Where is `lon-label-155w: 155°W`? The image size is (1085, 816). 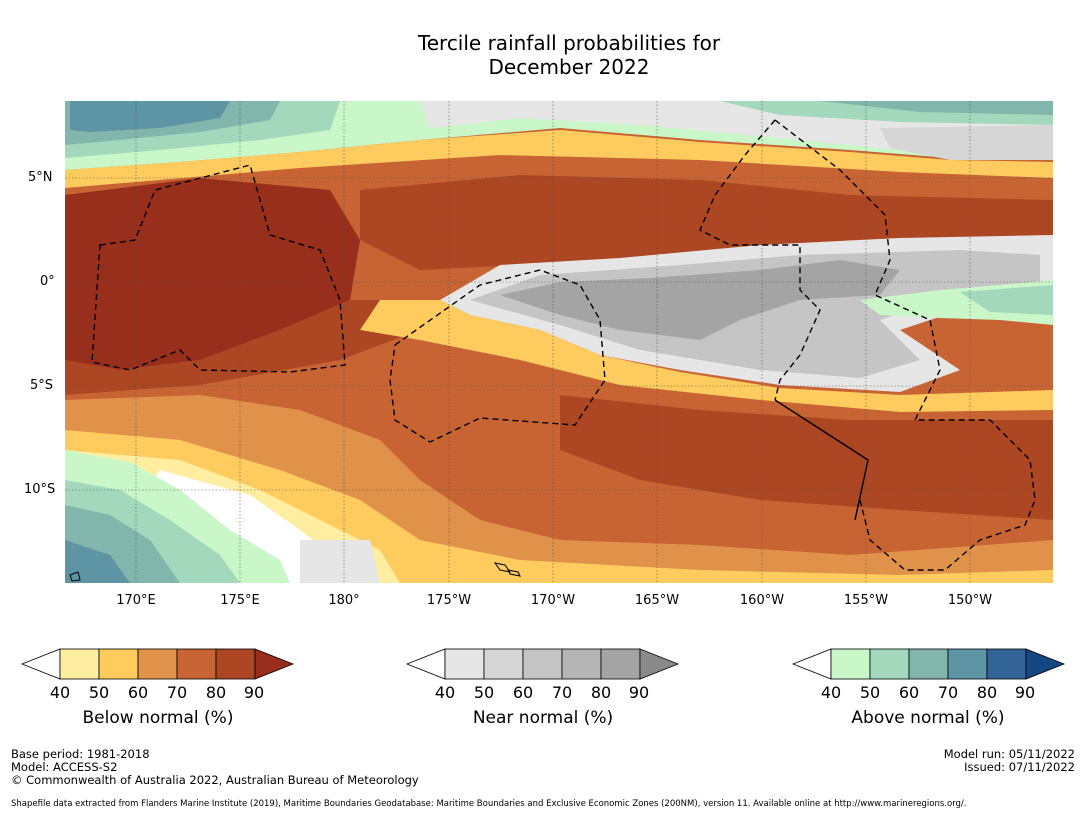
lon-label-155w: 155°W is located at coordinates (866, 600).